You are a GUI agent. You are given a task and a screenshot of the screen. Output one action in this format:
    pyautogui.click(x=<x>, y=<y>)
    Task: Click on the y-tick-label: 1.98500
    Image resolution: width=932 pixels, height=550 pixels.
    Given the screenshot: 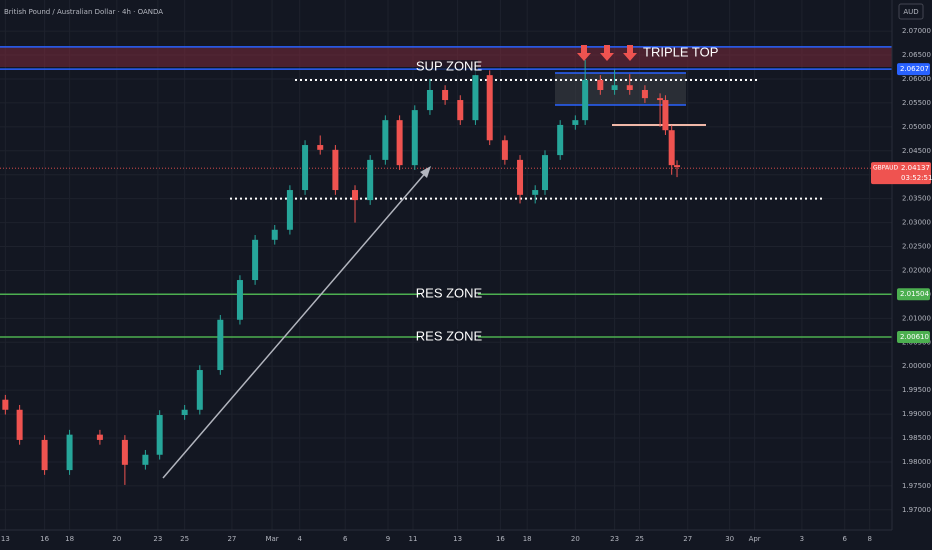 What is the action you would take?
    pyautogui.click(x=916, y=438)
    